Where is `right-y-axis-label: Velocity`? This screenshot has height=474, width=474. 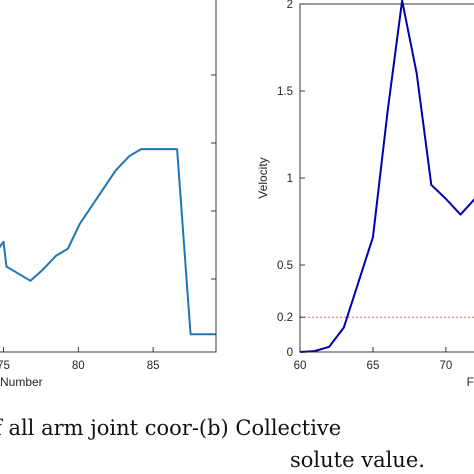 right-y-axis-label: Velocity is located at coordinates (263, 177).